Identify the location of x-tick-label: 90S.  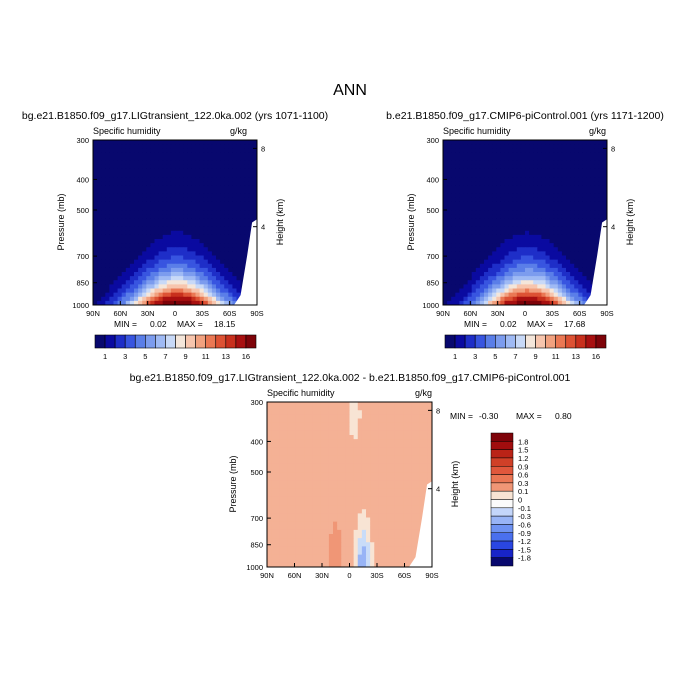
(431, 575).